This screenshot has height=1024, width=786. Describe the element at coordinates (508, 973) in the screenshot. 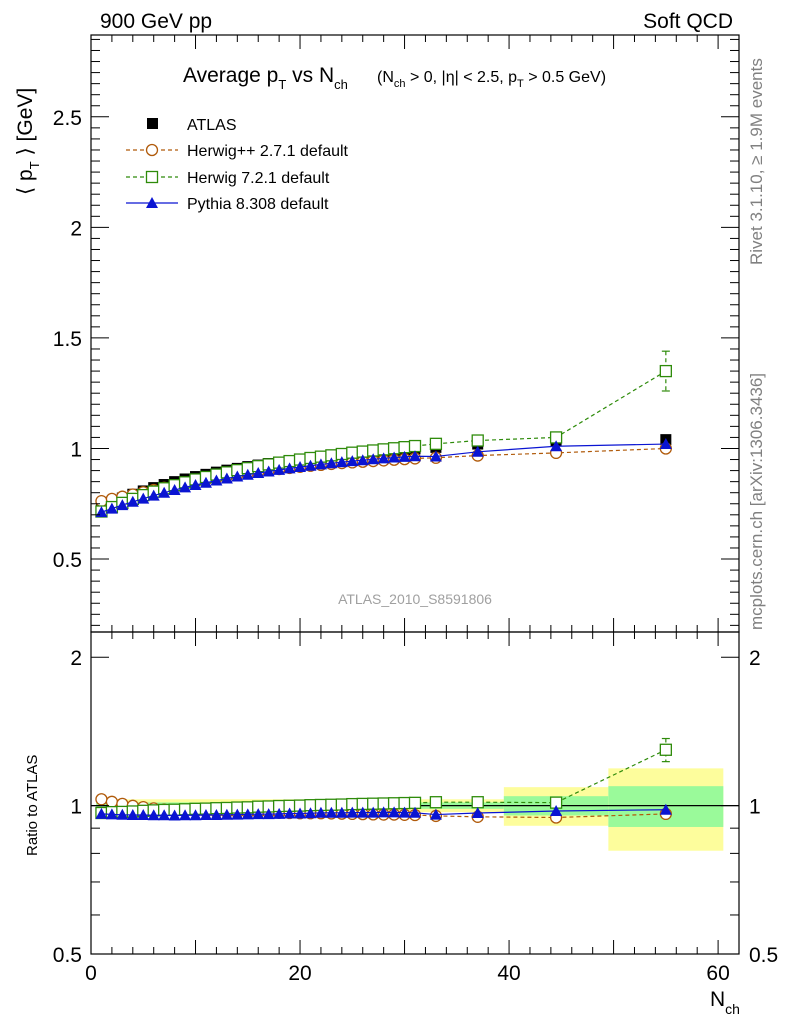

I see `x-tick-label-40: 40` at that location.